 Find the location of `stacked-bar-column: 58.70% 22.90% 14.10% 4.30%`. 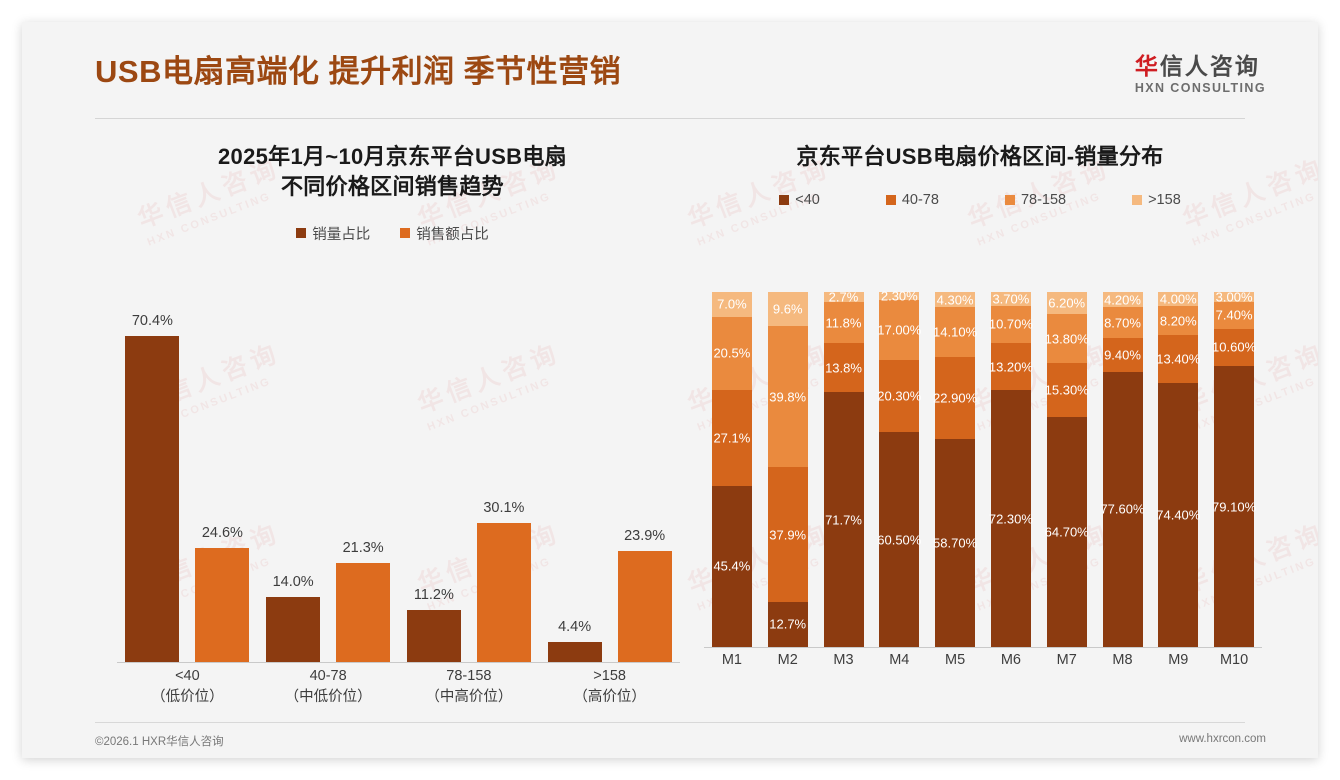

stacked-bar-column: 58.70% 22.90% 14.10% 4.30% is located at coordinates (955, 469).